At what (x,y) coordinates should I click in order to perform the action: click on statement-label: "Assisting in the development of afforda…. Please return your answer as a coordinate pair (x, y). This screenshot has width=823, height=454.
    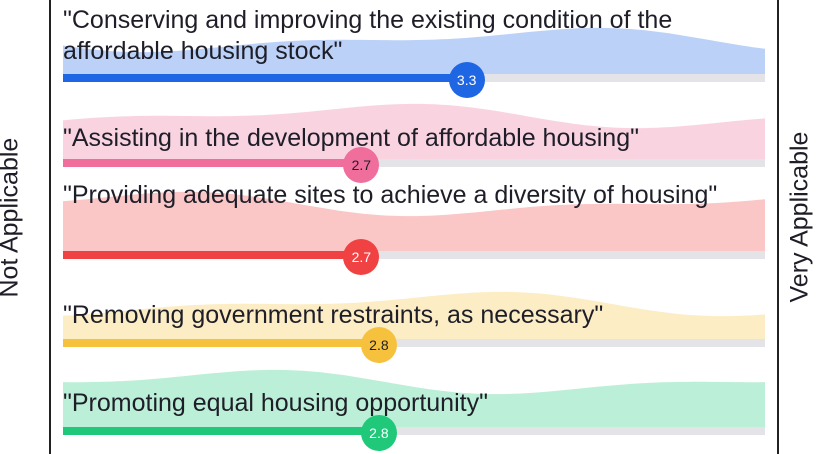
    Looking at the image, I should click on (351, 138).